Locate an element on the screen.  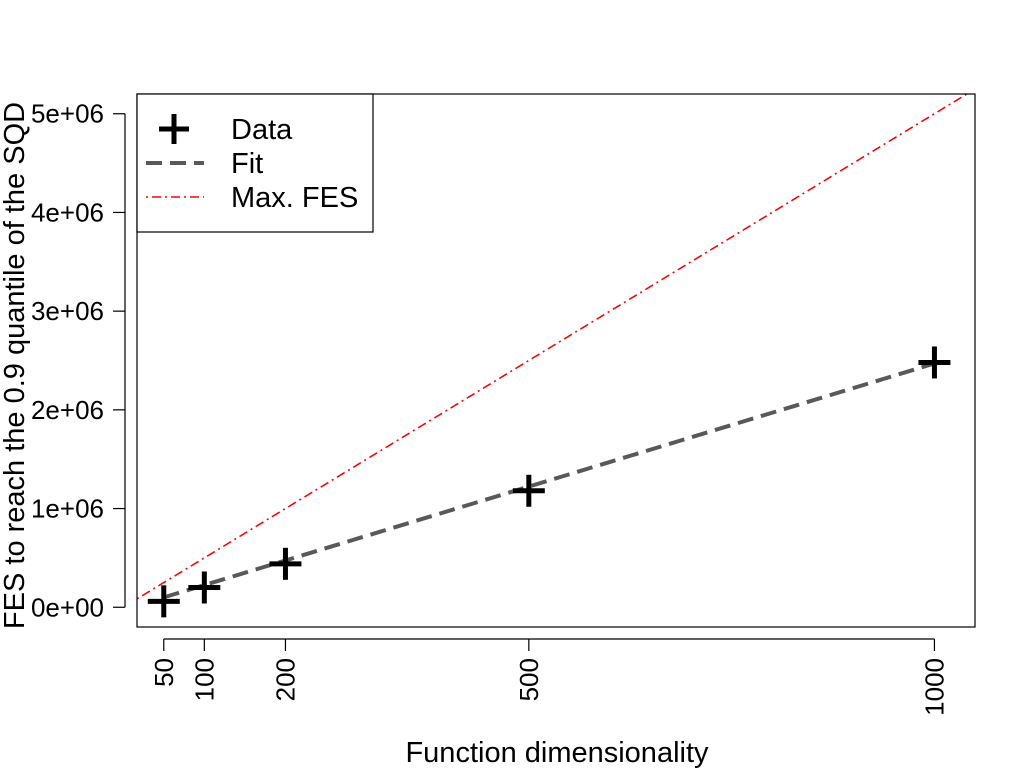
legend-symbol-data is located at coordinates (174, 129).